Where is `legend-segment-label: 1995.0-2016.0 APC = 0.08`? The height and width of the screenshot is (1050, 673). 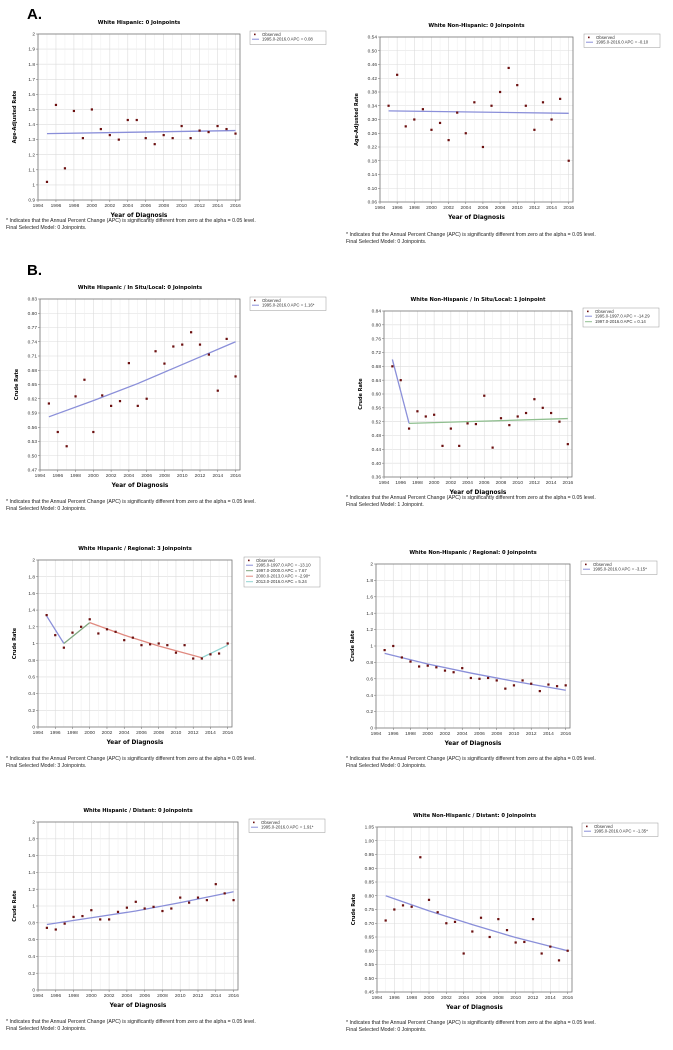
legend-segment-label: 1995.0-2016.0 APC = 0.08 is located at coordinates (287, 39).